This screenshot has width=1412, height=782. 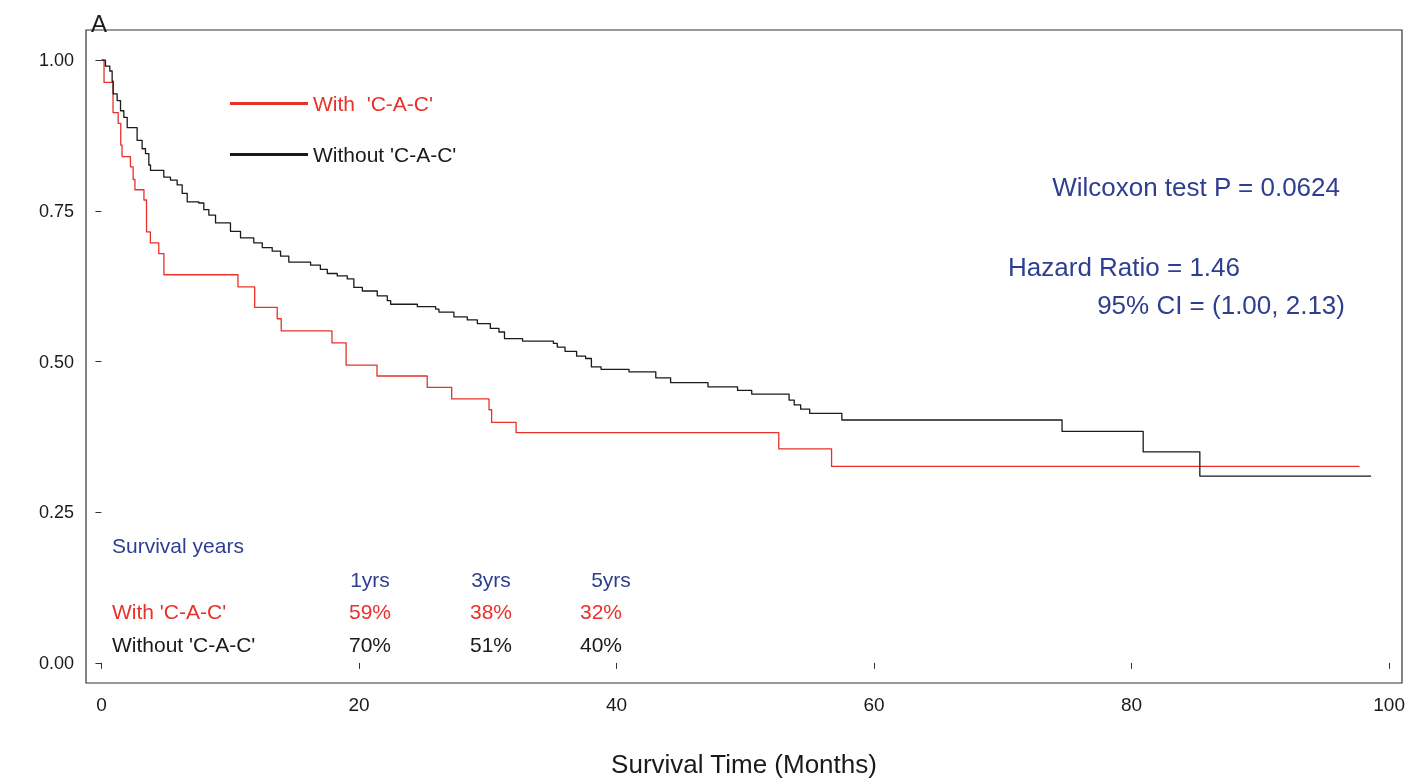 What do you see at coordinates (611, 579) in the screenshot?
I see `annotation: 5yrs` at bounding box center [611, 579].